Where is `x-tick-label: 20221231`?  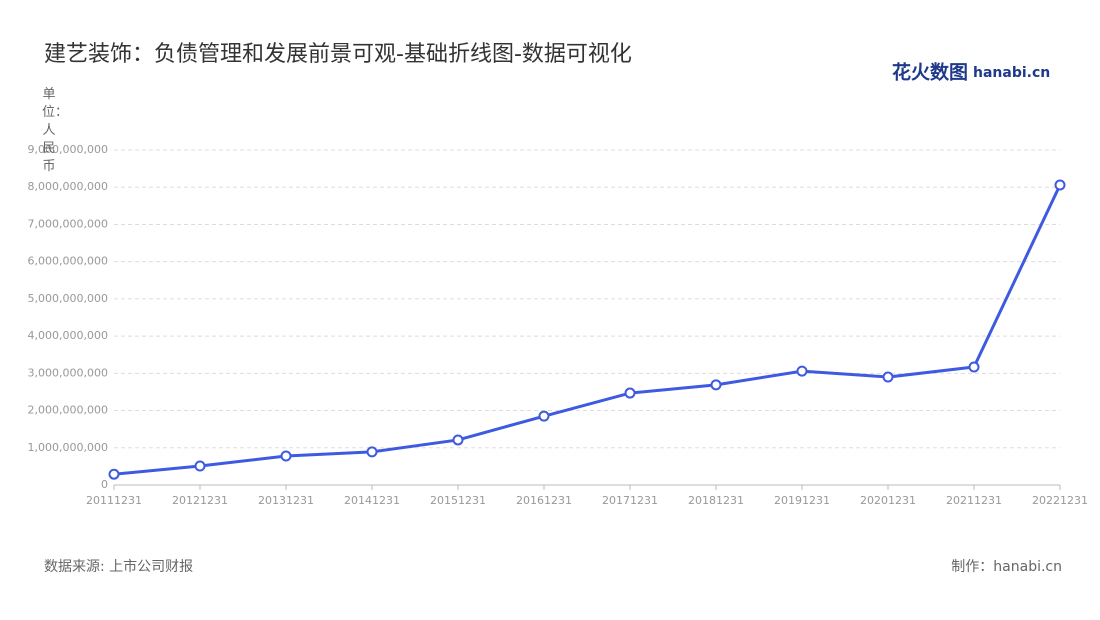 x-tick-label: 20221231 is located at coordinates (1060, 500).